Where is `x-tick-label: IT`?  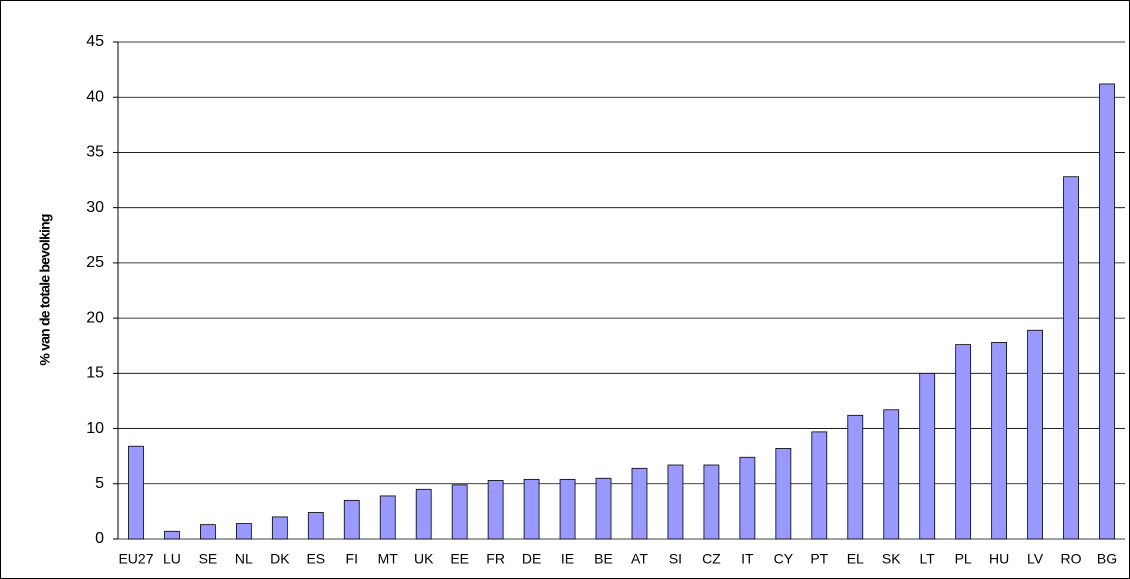
x-tick-label: IT is located at coordinates (747, 559).